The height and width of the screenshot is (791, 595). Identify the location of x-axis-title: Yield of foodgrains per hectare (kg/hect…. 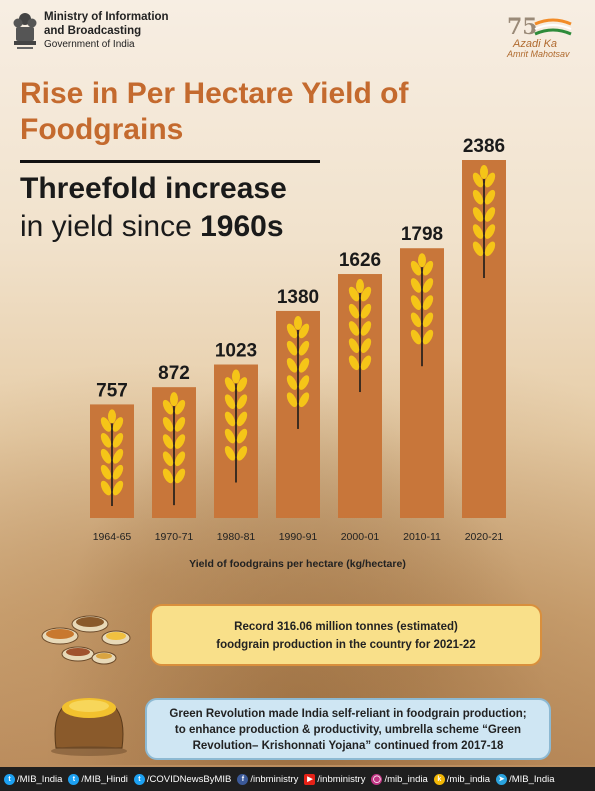
(297, 564).